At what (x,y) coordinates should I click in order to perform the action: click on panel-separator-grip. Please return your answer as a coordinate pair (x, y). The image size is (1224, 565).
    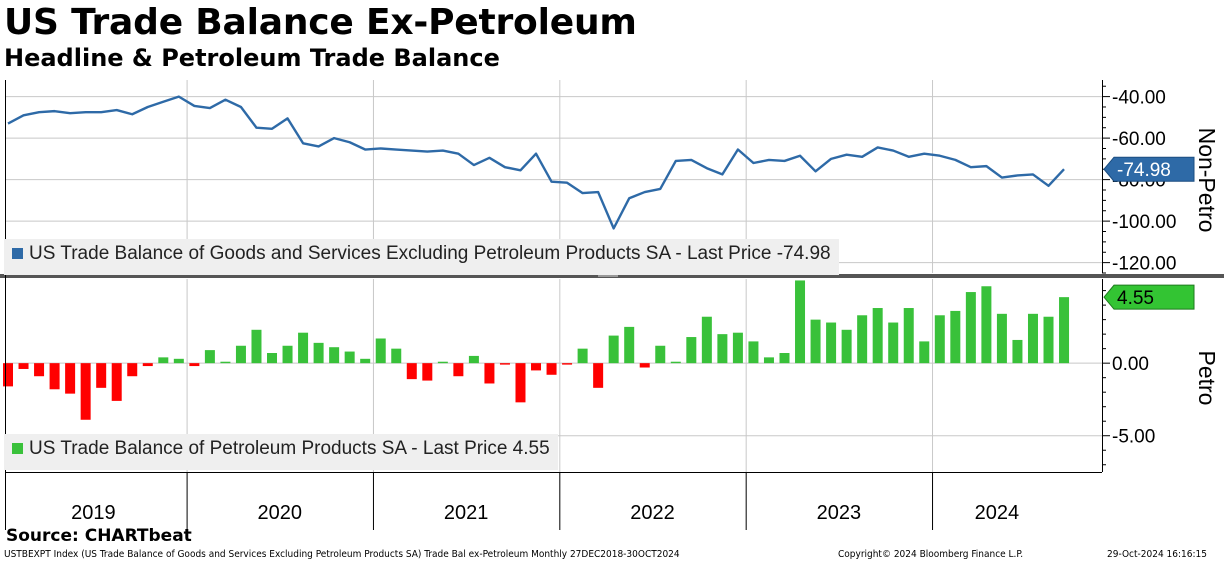
    Looking at the image, I should click on (608, 276).